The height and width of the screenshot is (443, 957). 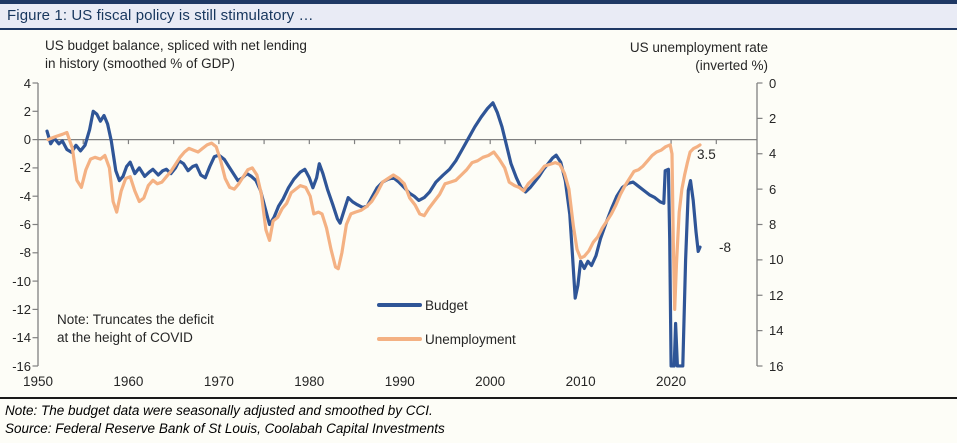 I want to click on legend-label-budget: Budget, so click(x=446, y=305).